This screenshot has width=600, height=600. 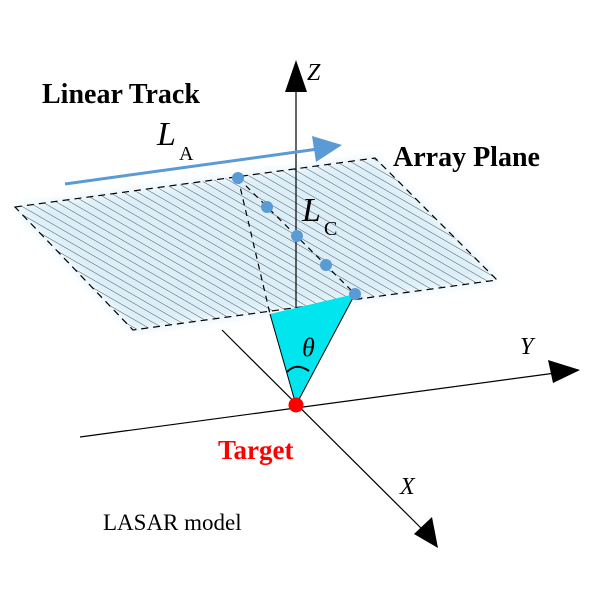 I want to click on model-caption: LASAR model, so click(x=172, y=522).